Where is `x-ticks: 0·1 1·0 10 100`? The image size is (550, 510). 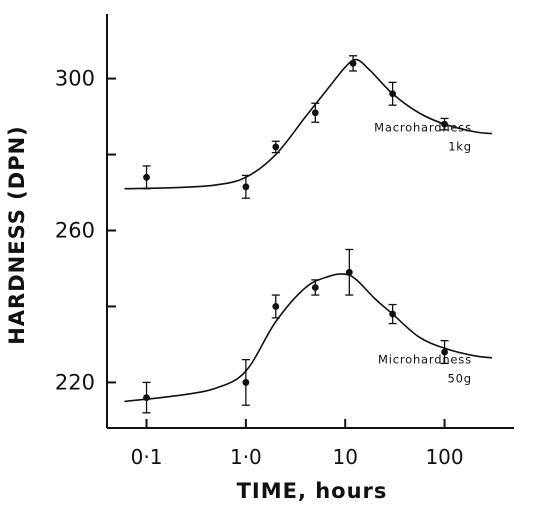
x-ticks: 0·1 1·0 10 100 is located at coordinates (297, 444).